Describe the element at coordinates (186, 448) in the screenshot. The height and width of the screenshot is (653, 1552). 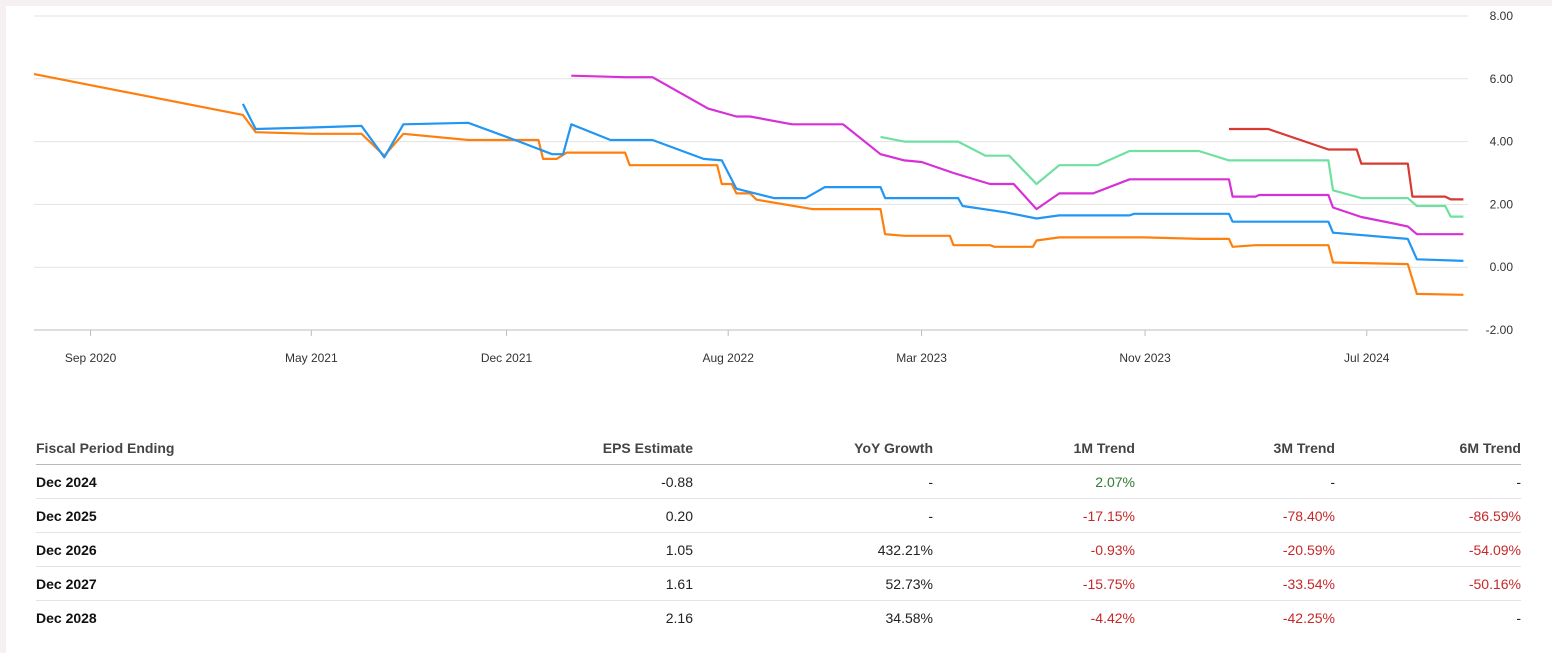
I see `header-fiscal-period: Fiscal Period Ending` at that location.